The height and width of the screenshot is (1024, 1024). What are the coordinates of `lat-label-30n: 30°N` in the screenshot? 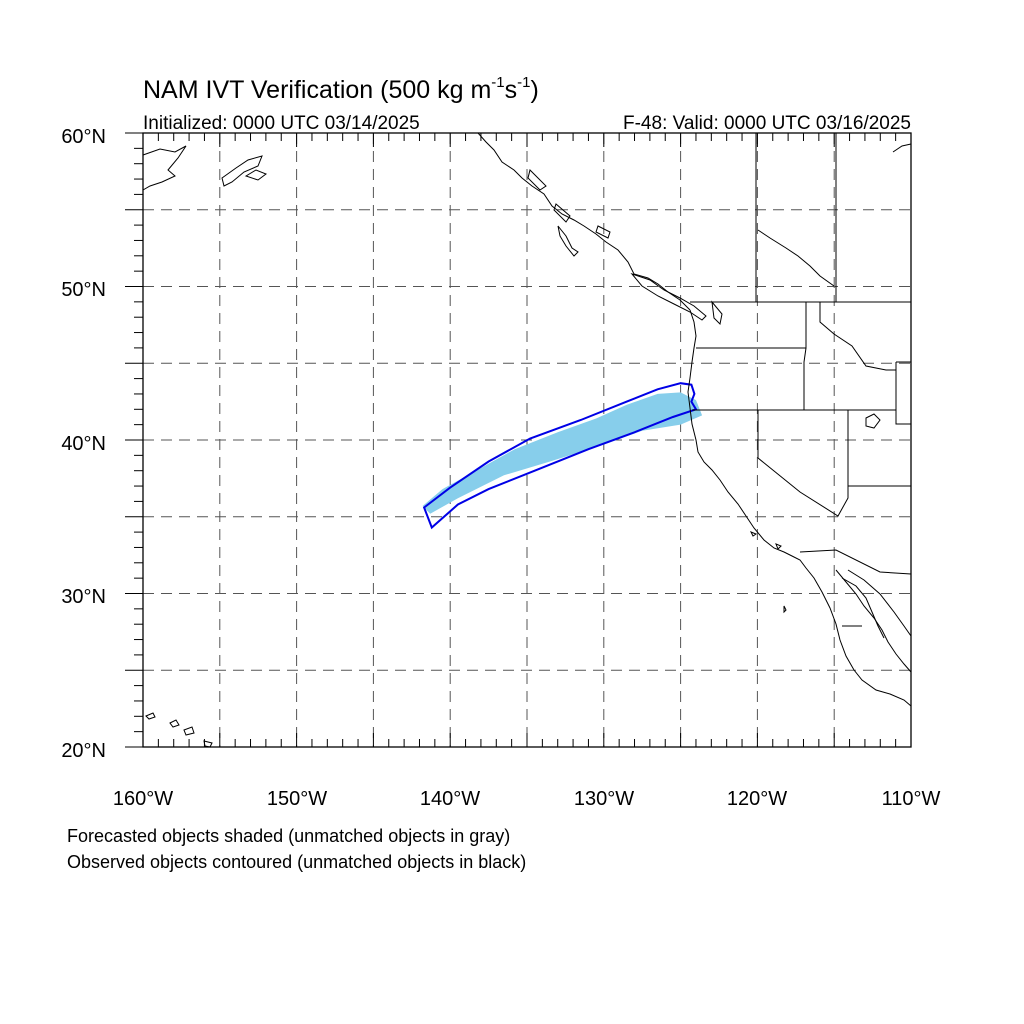 It's located at (83, 597).